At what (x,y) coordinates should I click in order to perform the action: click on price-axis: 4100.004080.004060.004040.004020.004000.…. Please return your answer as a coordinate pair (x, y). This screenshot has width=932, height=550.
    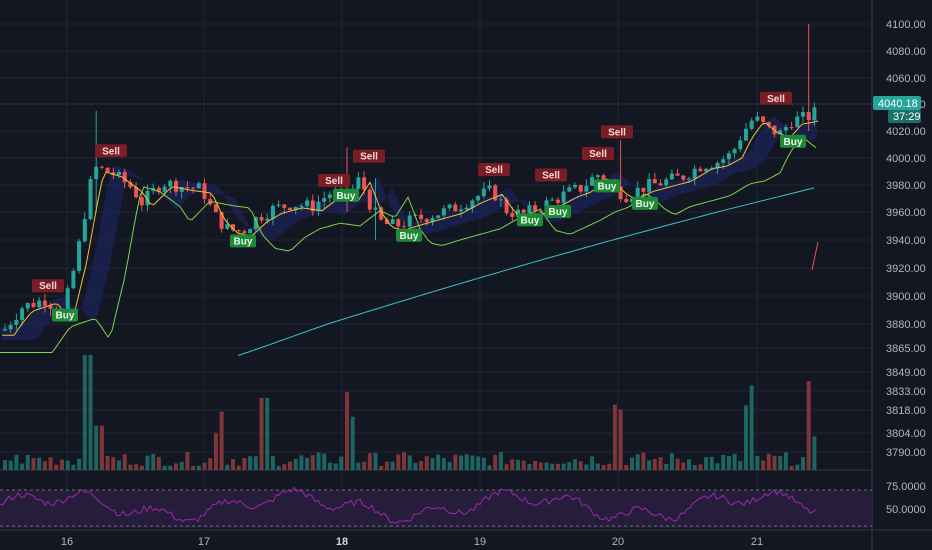
    Looking at the image, I should click on (906, 267).